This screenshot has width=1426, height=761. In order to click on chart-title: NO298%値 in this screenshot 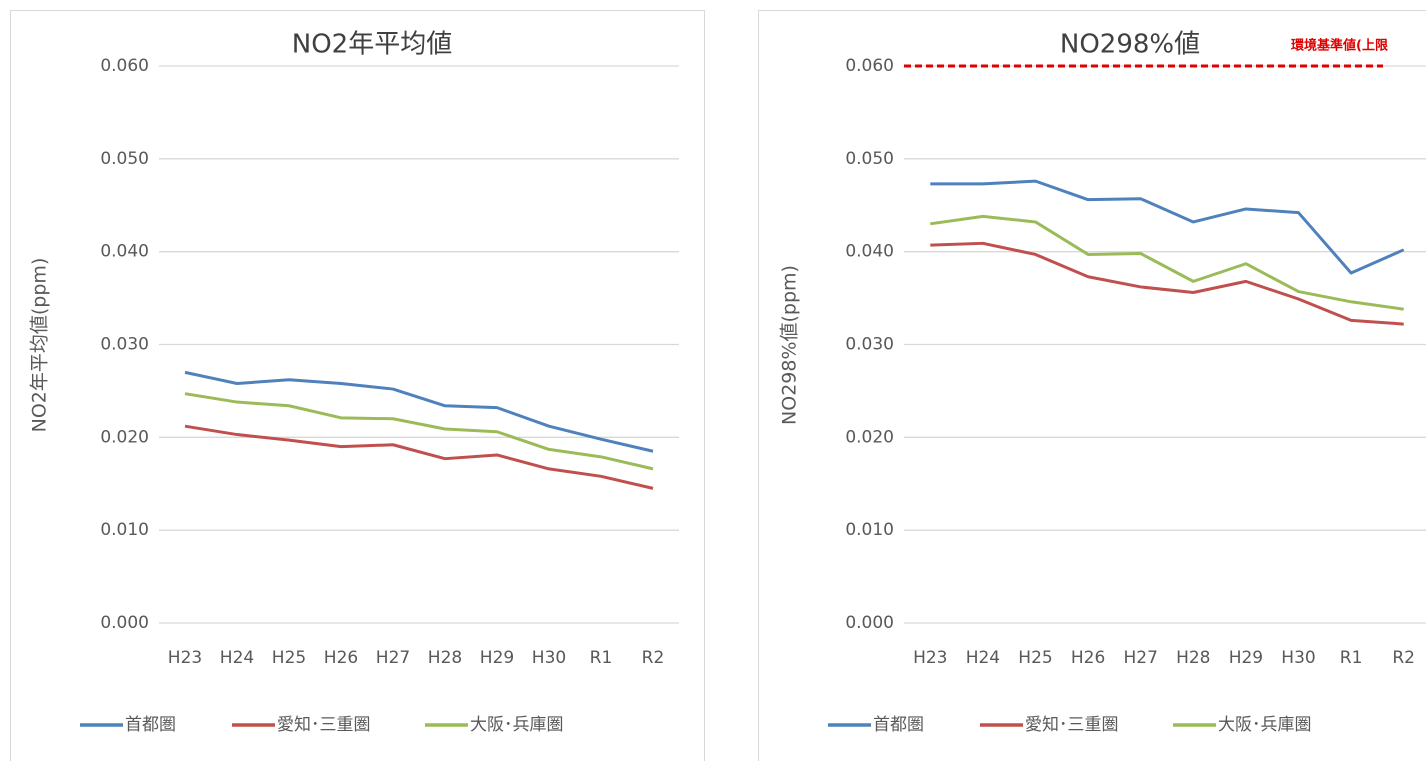, I will do `click(1130, 45)`.